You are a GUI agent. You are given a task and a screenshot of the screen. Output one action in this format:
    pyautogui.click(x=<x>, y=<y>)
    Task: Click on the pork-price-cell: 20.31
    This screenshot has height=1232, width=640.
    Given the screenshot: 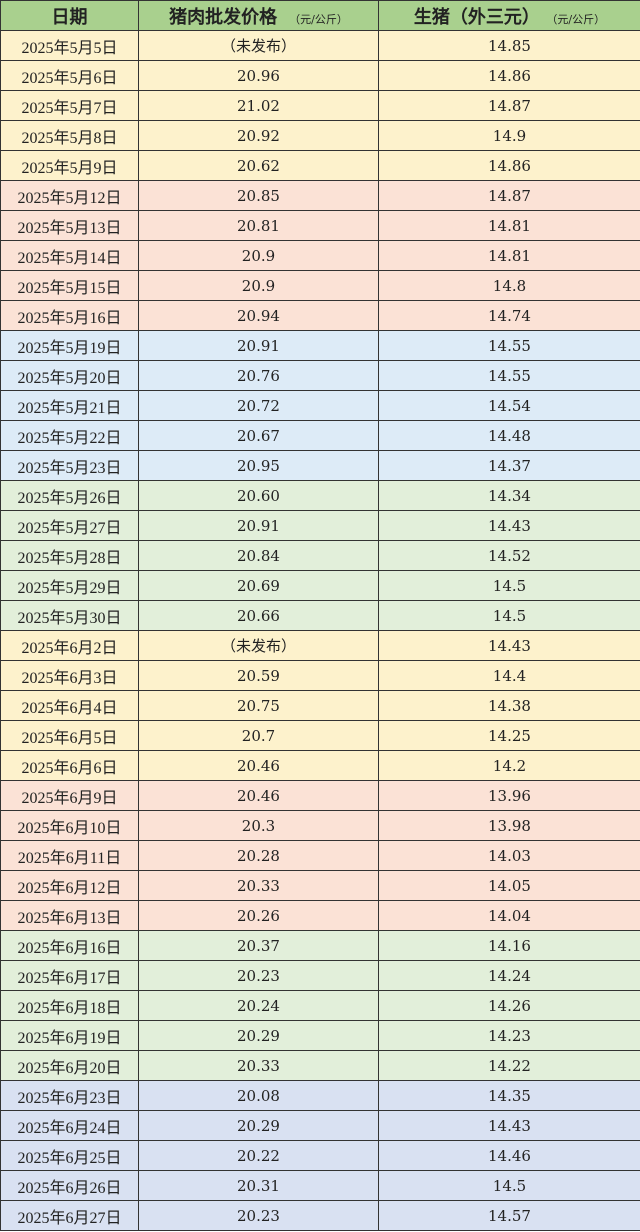 What is the action you would take?
    pyautogui.click(x=258, y=1185)
    